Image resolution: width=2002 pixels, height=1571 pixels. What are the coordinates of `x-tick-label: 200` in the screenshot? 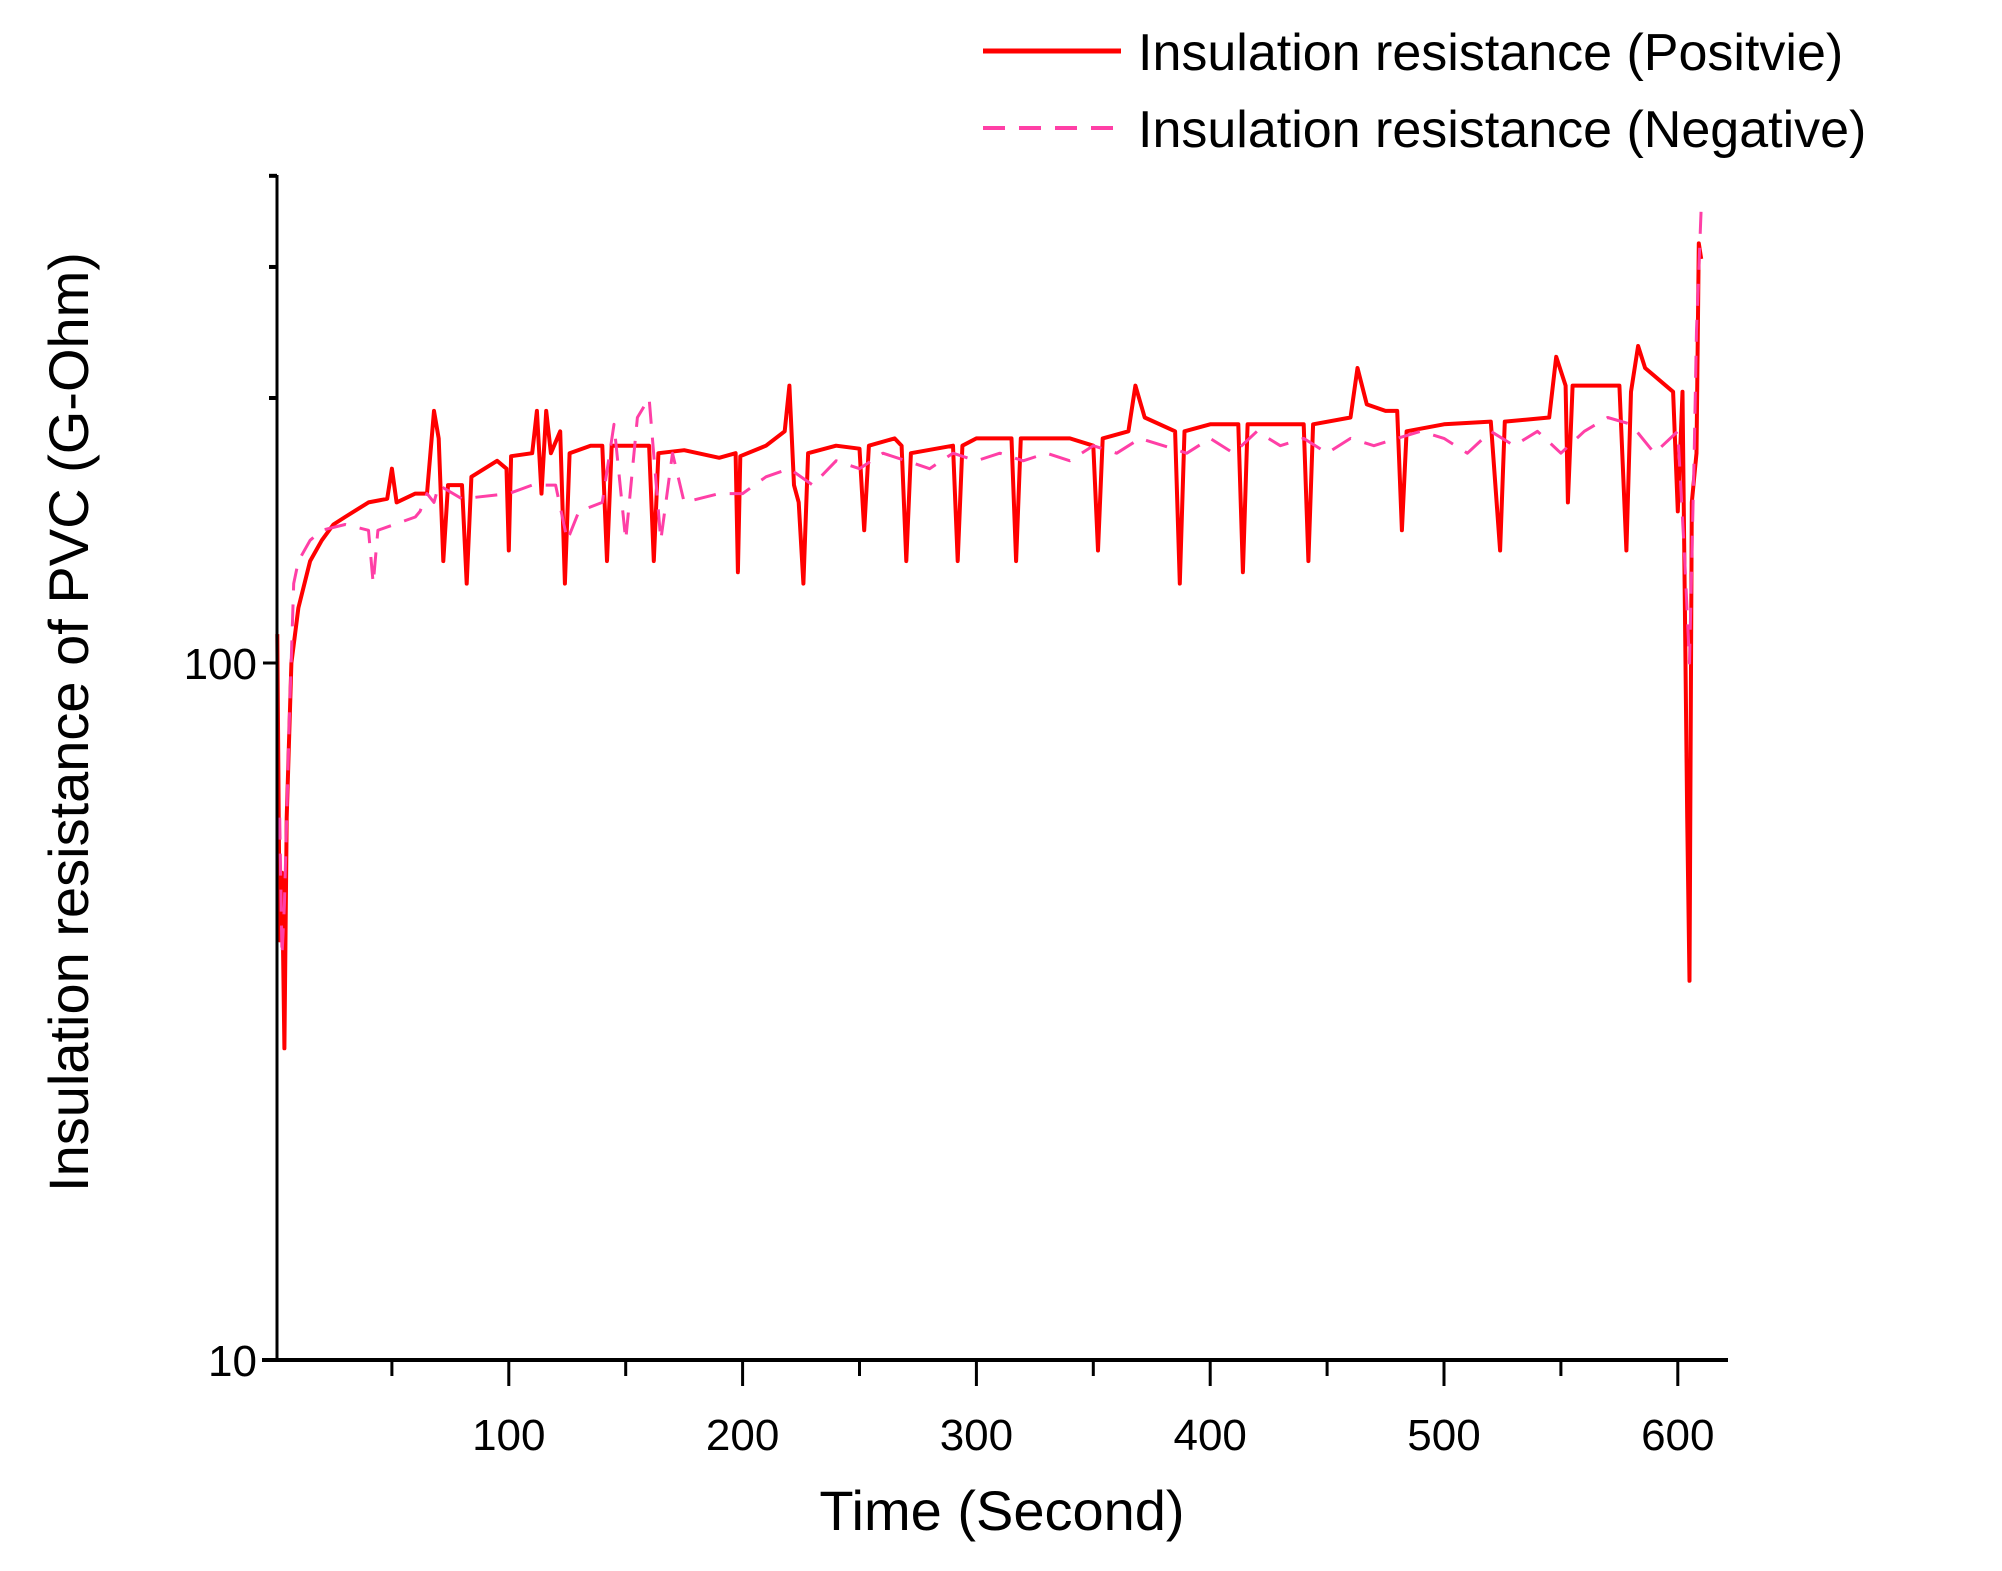 It's located at (742, 1435).